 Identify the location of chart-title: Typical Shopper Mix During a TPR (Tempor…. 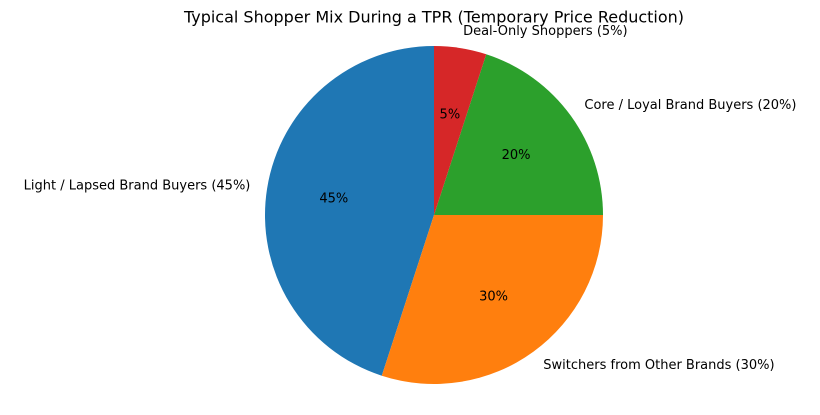
(433, 17).